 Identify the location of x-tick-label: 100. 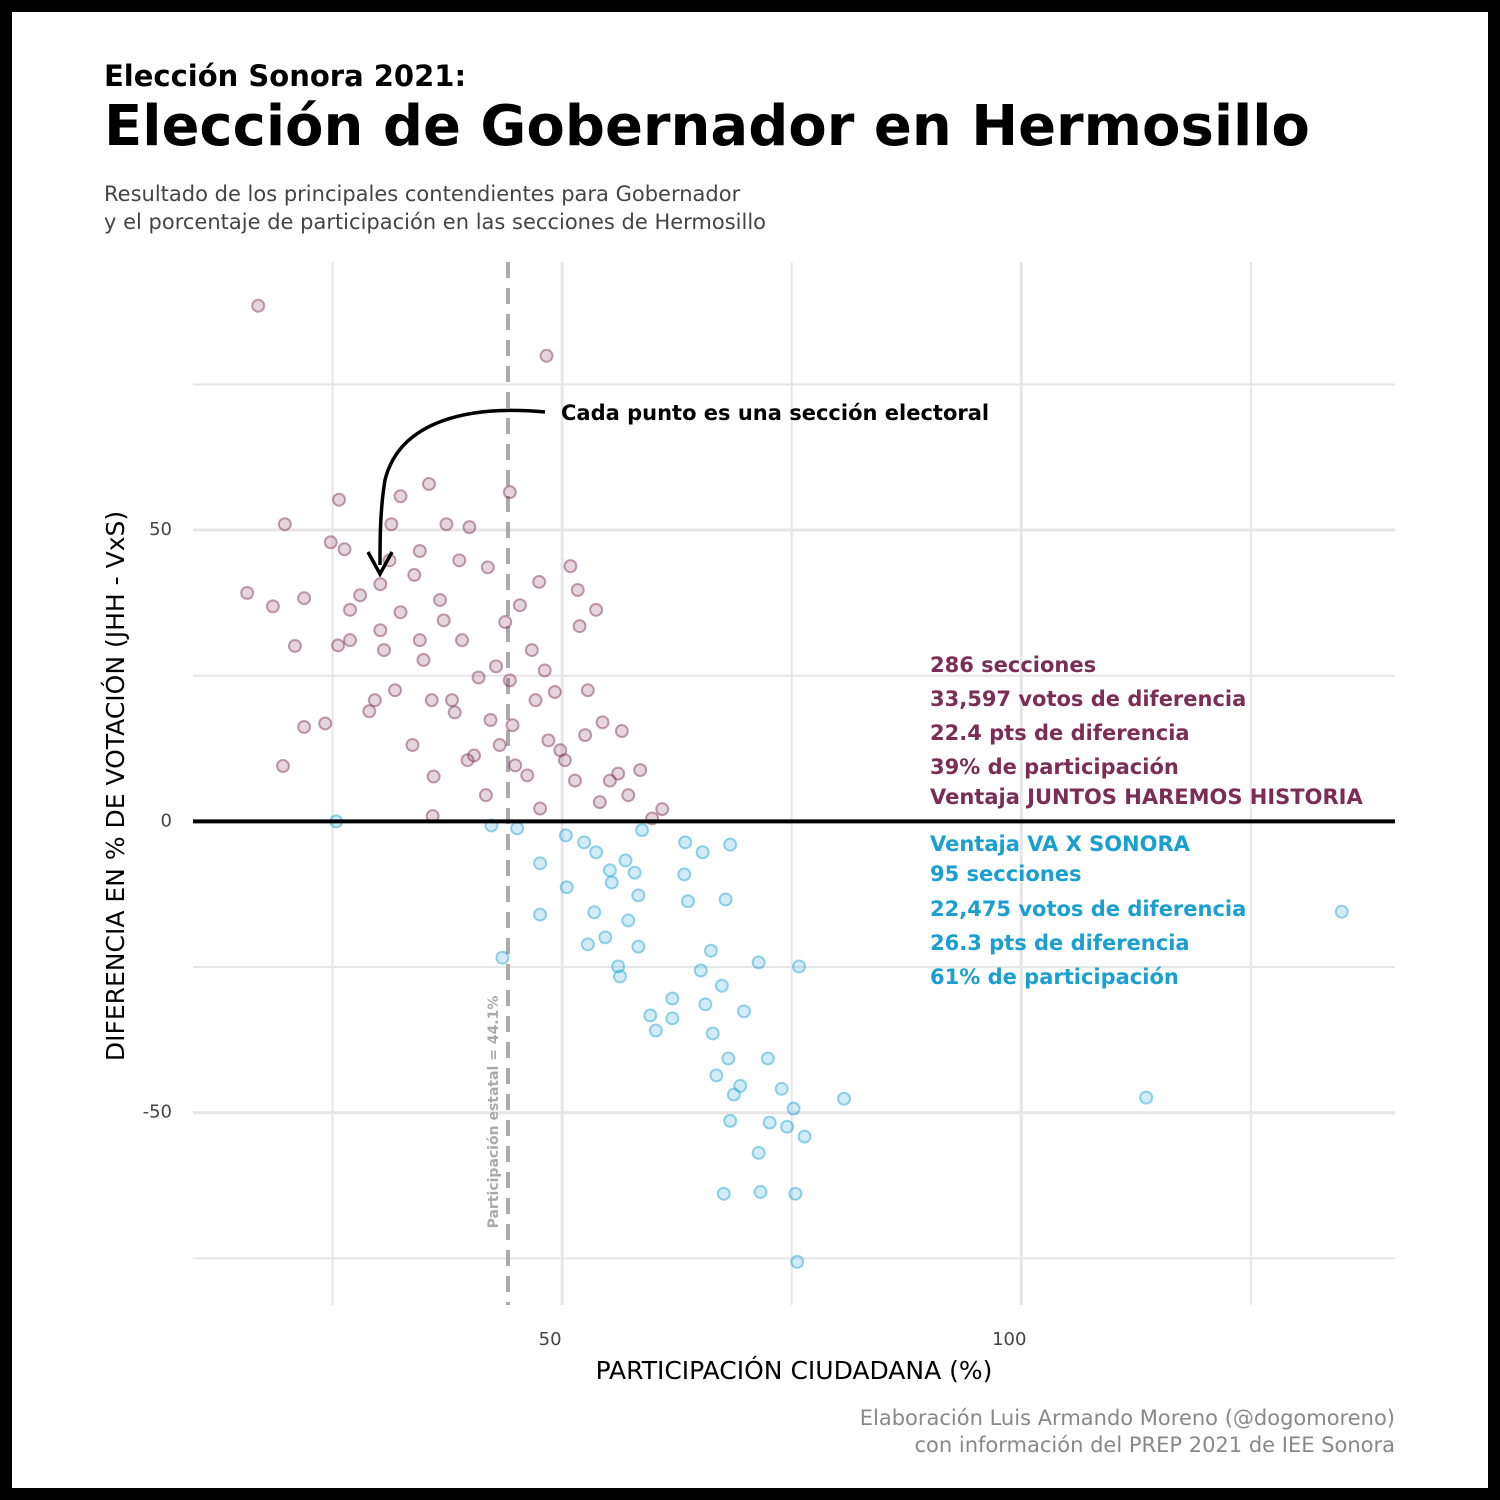
(1009, 1339).